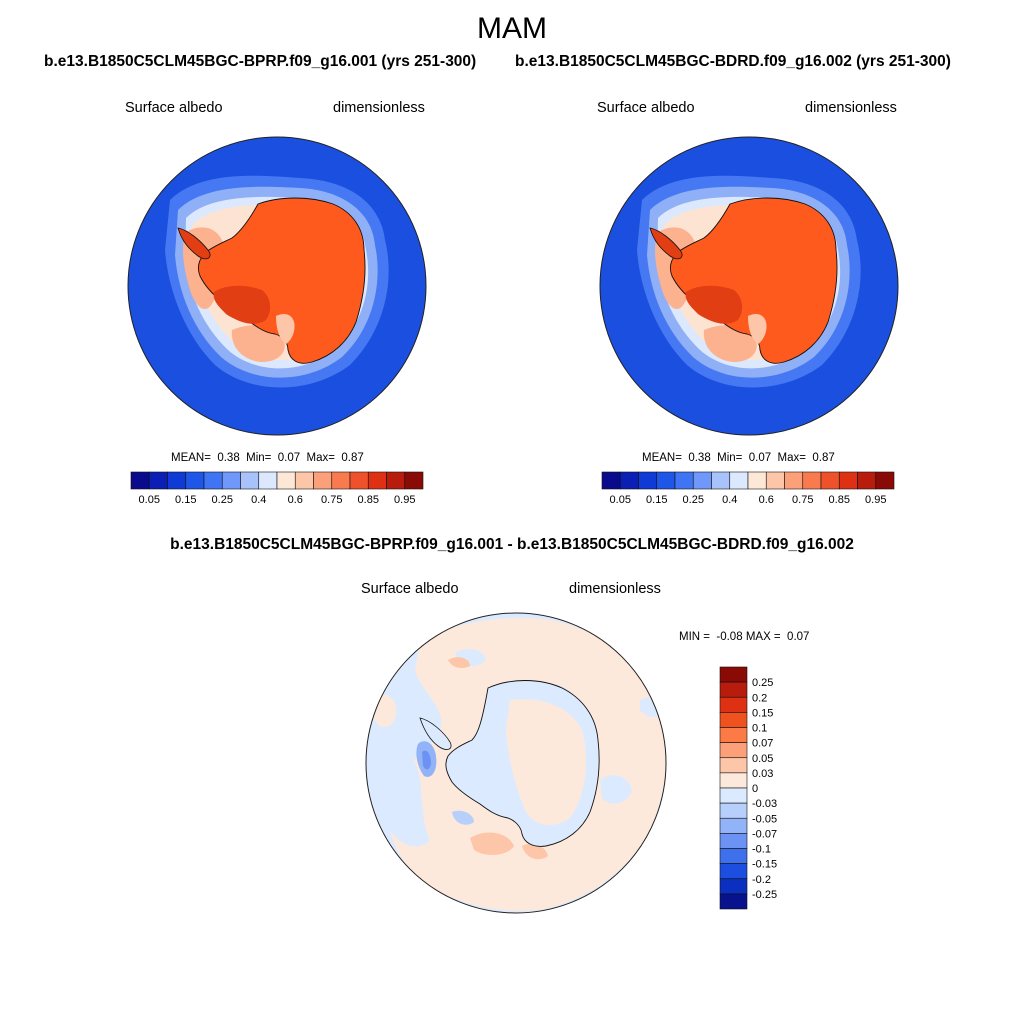 This screenshot has height=1024, width=1024. Describe the element at coordinates (764, 804) in the screenshot. I see `diff-colorbar-tick-label: -0.03` at that location.